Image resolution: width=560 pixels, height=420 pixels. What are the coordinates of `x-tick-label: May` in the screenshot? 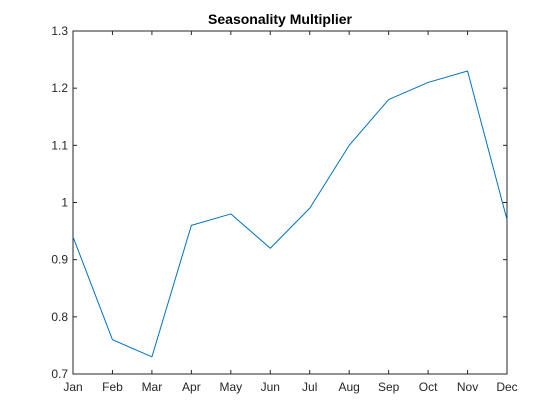 It's located at (230, 387).